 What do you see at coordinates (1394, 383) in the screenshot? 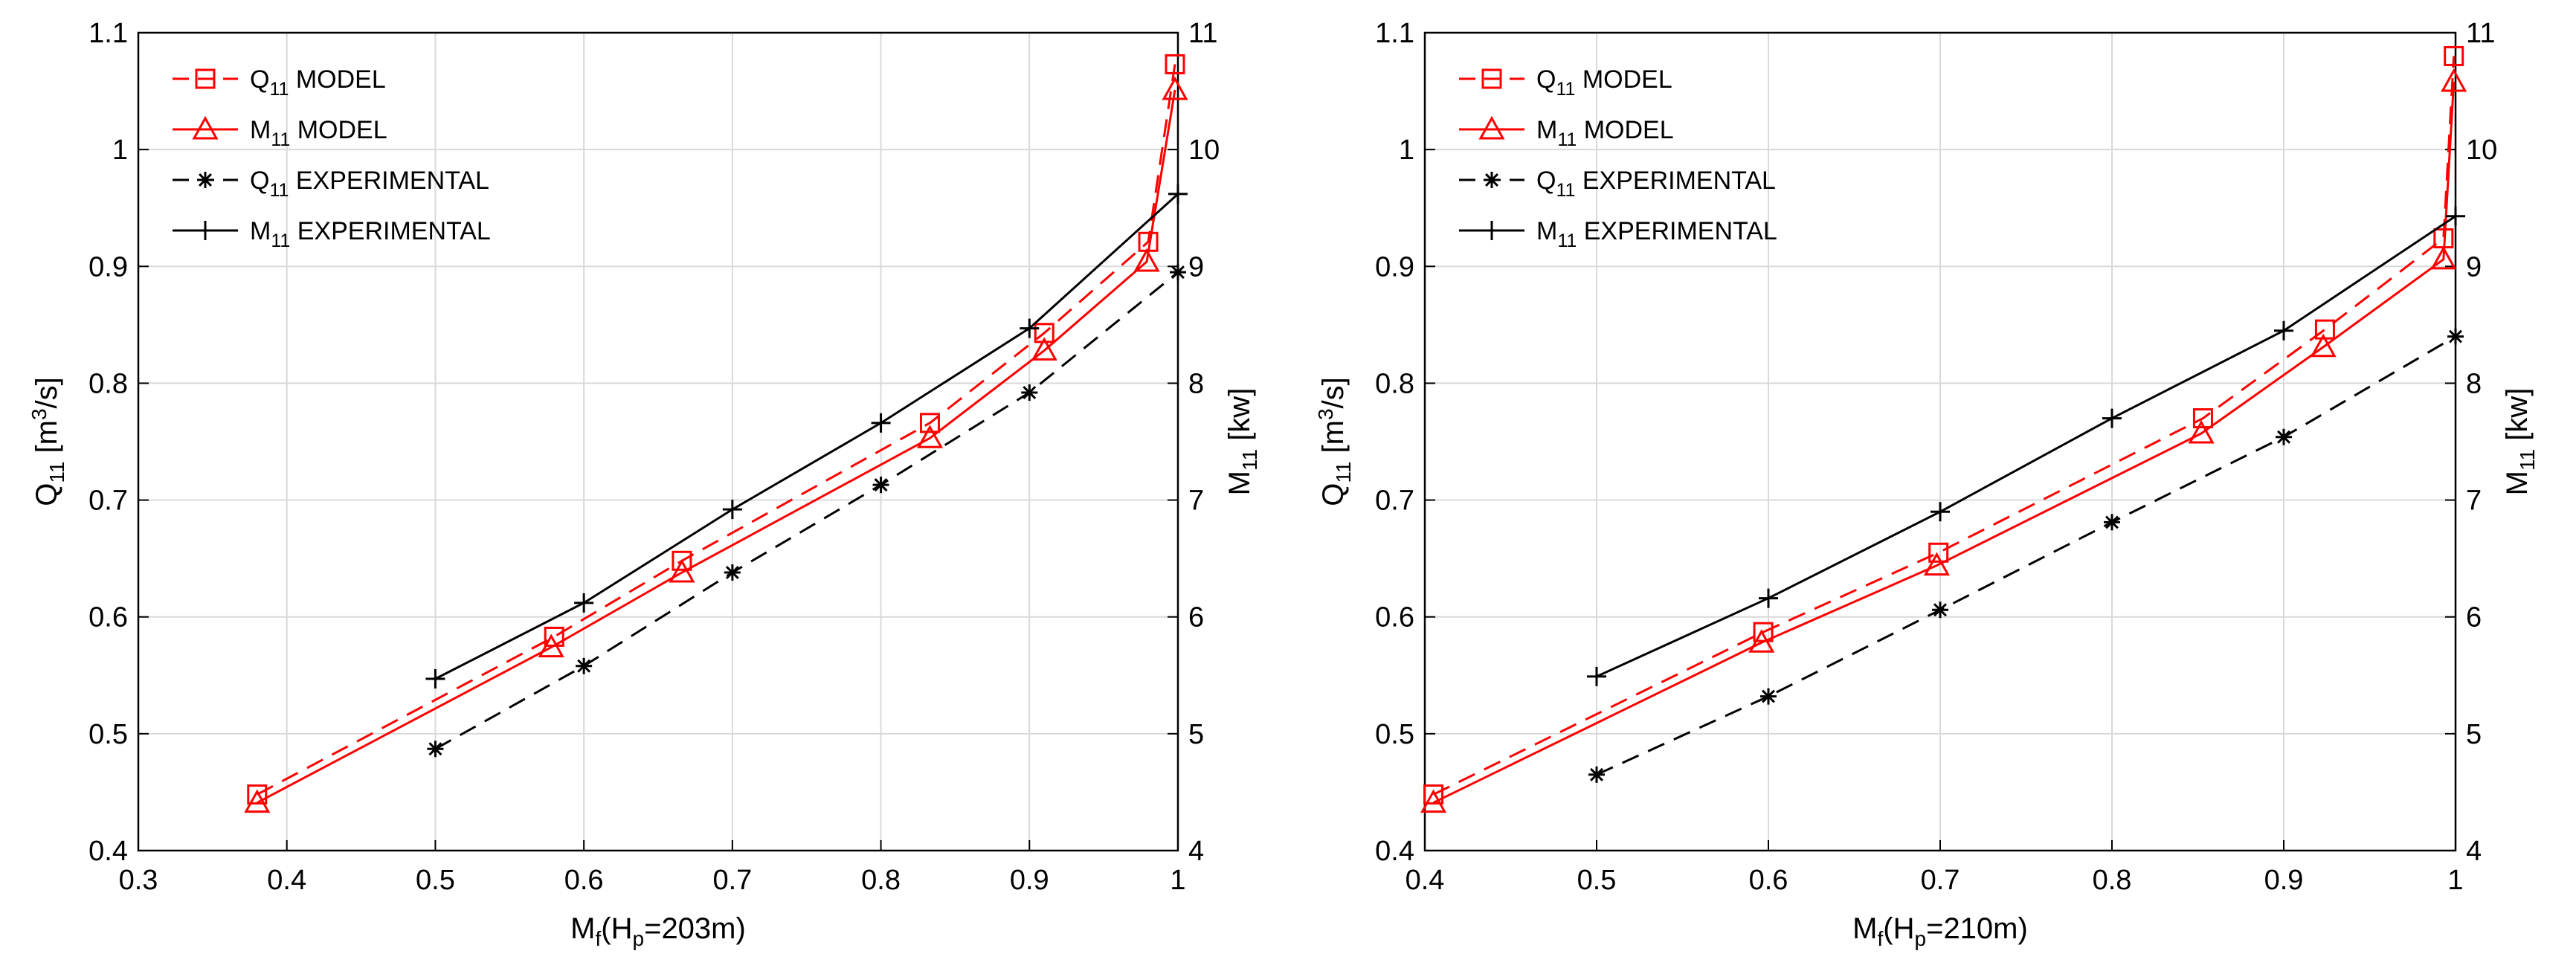
I see `y-left-tick-label: 0.8` at bounding box center [1394, 383].